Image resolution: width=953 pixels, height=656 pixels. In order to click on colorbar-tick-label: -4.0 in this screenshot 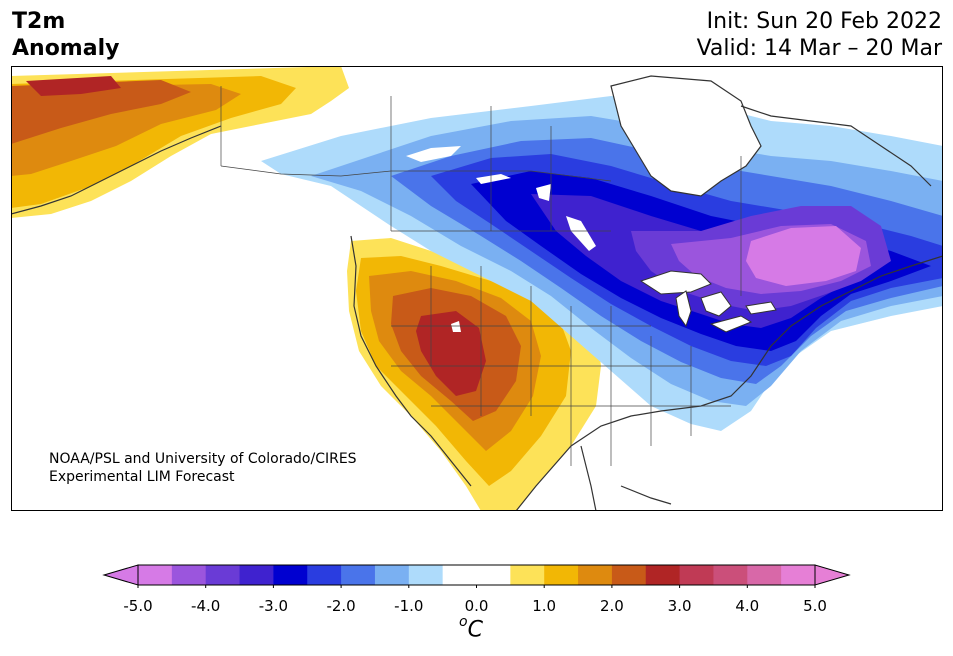, I will do `click(206, 606)`.